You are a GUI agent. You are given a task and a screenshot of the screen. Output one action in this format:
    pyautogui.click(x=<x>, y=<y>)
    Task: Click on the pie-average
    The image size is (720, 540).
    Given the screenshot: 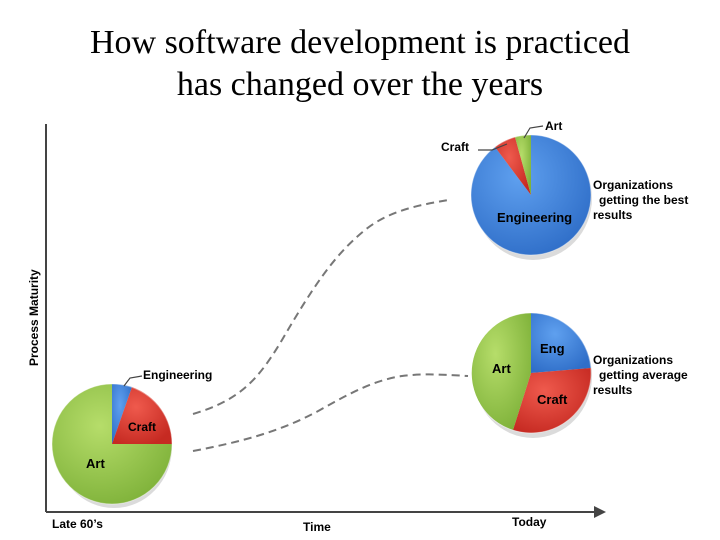 What is the action you would take?
    pyautogui.click(x=531, y=375)
    